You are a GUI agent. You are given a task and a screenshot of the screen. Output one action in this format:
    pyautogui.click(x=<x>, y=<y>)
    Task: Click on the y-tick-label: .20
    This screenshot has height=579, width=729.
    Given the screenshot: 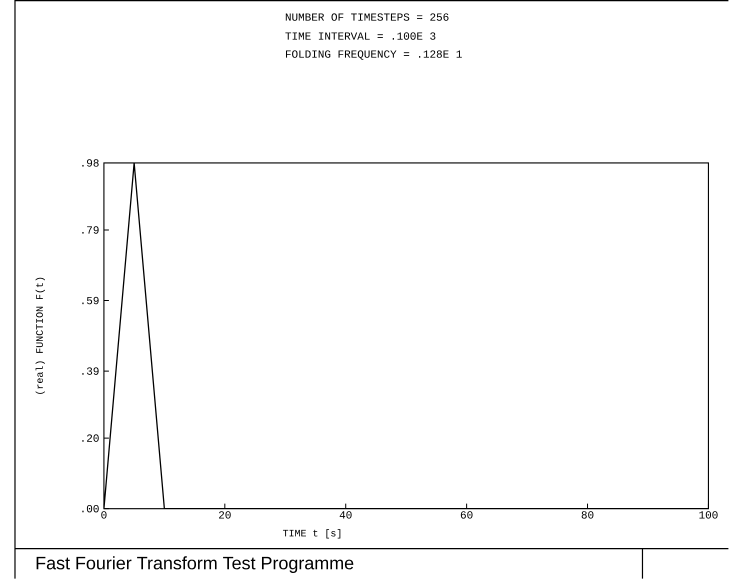 What is the action you would take?
    pyautogui.click(x=90, y=438)
    